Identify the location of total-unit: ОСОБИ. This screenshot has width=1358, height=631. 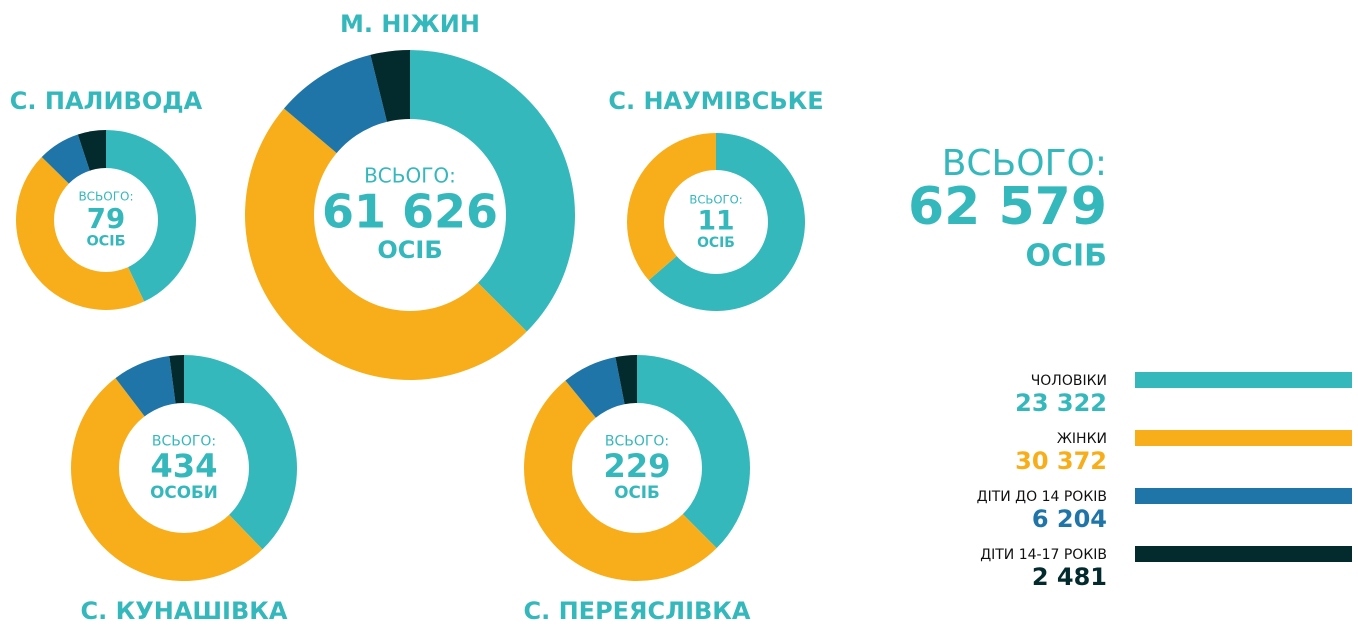
(184, 492).